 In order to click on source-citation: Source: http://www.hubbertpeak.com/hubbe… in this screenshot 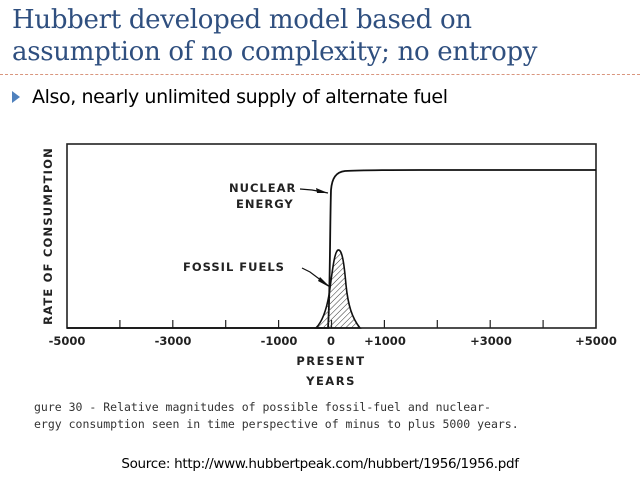, I will do `click(320, 464)`.